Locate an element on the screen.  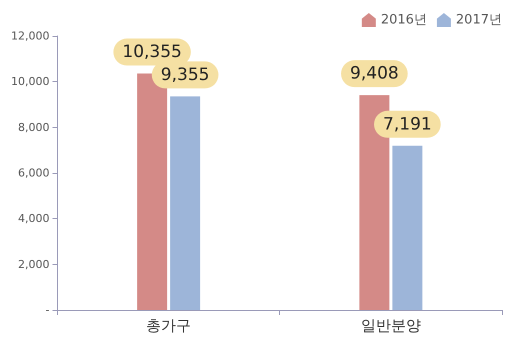
y-tick-label: 4,000 is located at coordinates (34, 219).